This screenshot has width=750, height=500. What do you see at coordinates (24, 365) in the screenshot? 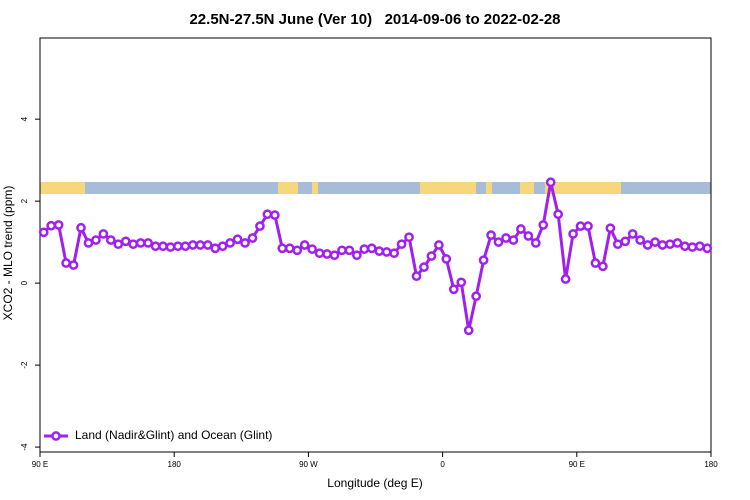
I see `y-tick-label: -2` at bounding box center [24, 365].